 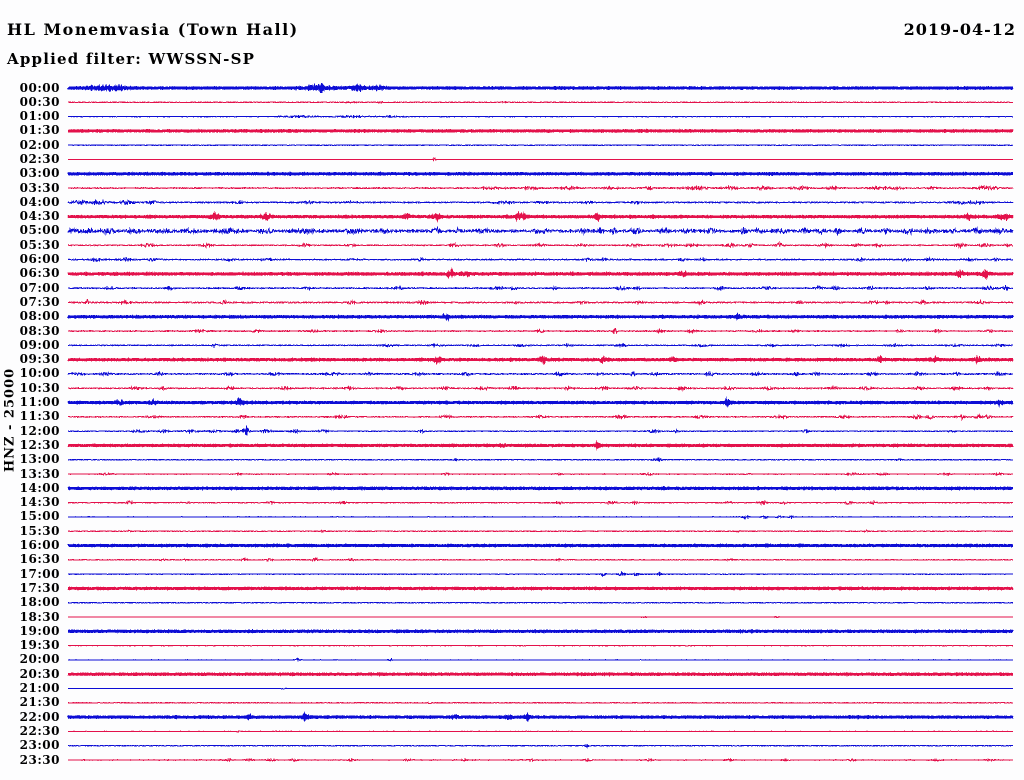 What do you see at coordinates (39, 616) in the screenshot?
I see `time-label: 18:30` at bounding box center [39, 616].